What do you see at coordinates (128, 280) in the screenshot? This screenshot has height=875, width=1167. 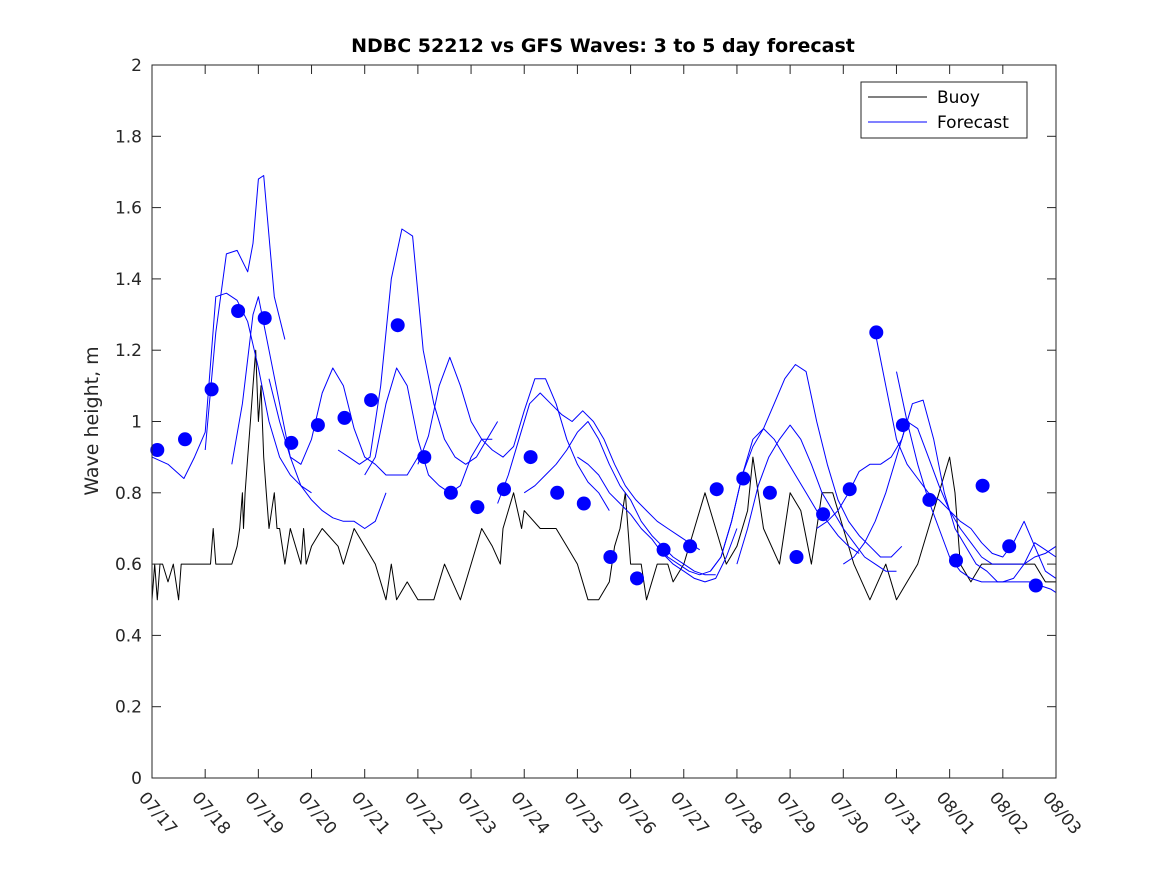 I see `y-tick-label: 1.4` at bounding box center [128, 280].